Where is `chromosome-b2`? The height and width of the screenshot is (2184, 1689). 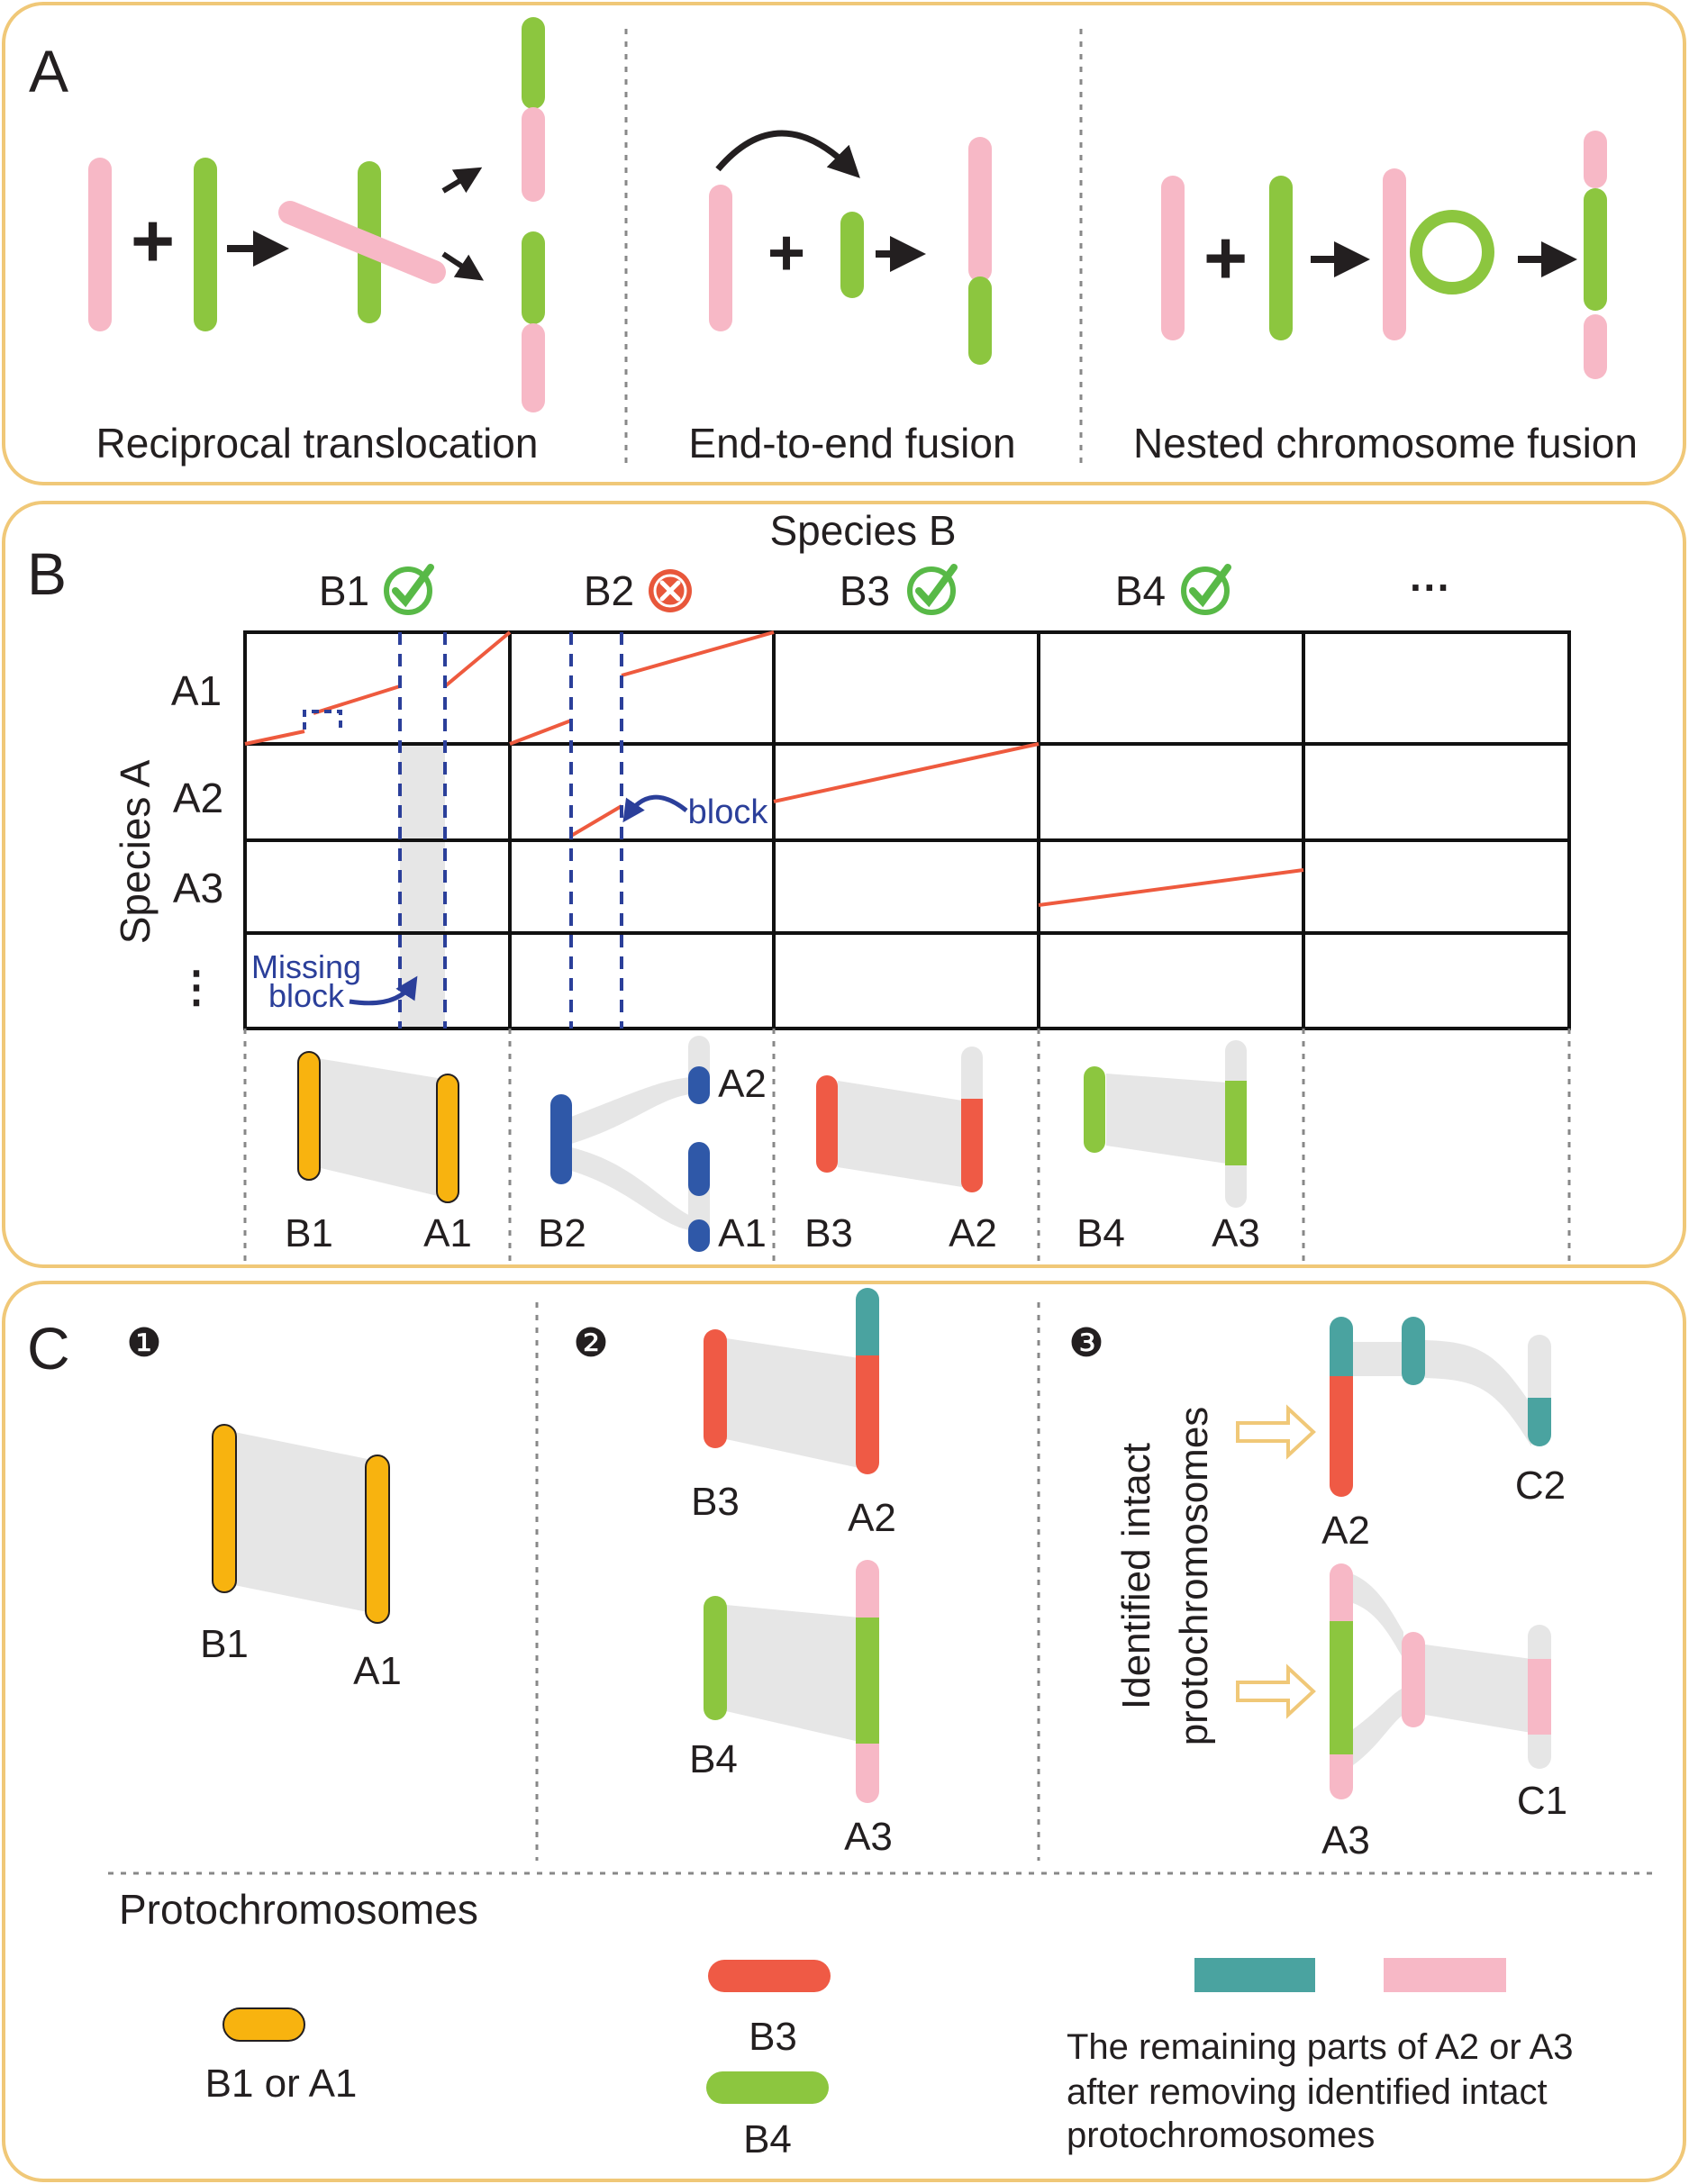 chromosome-b2 is located at coordinates (561, 1139).